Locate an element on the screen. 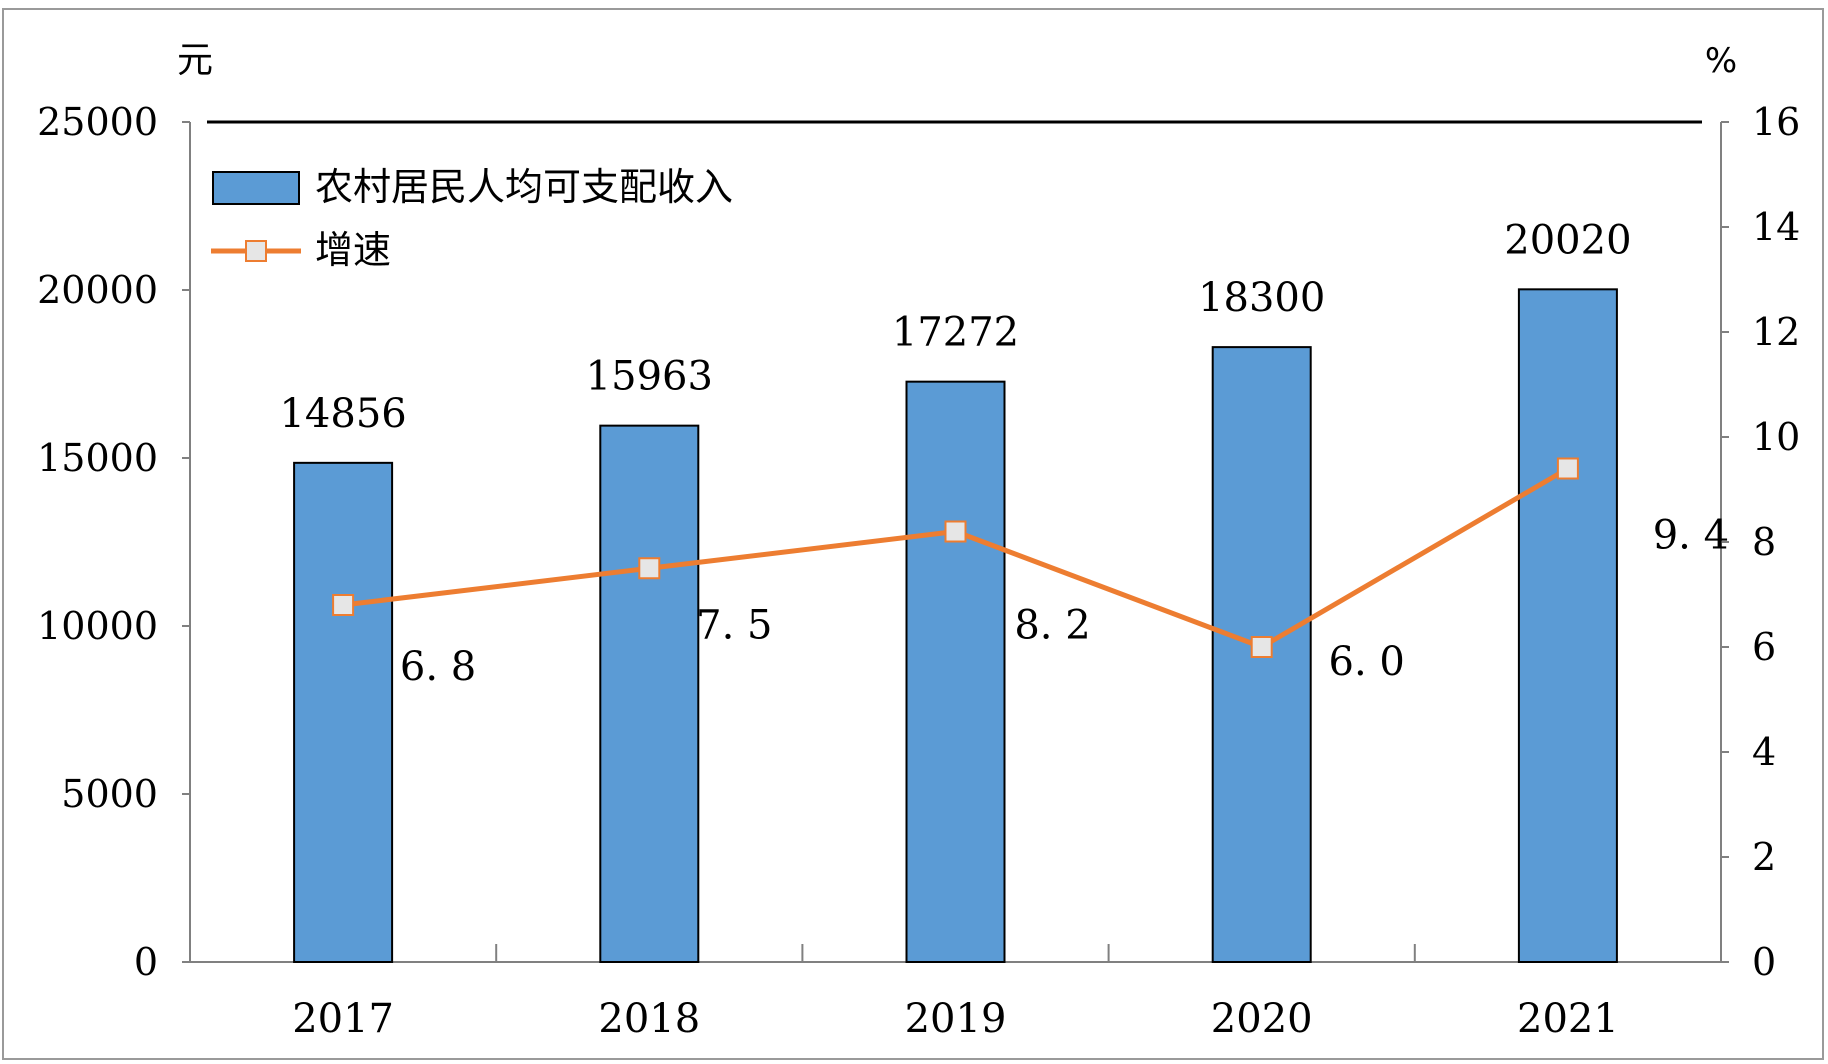 Image resolution: width=1828 pixels, height=1064 pixels. x-category-label: 2020 is located at coordinates (1262, 1019).